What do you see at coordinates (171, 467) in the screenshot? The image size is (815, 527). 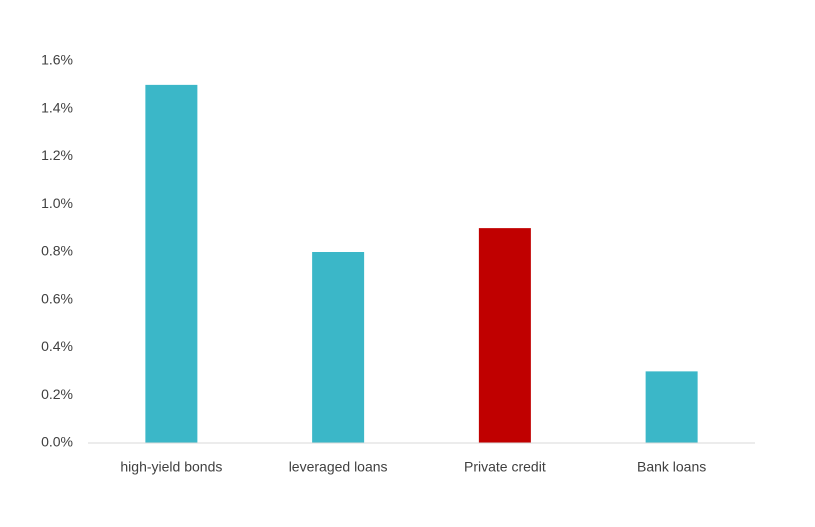 I see `x-tick-label: high-yield bonds` at bounding box center [171, 467].